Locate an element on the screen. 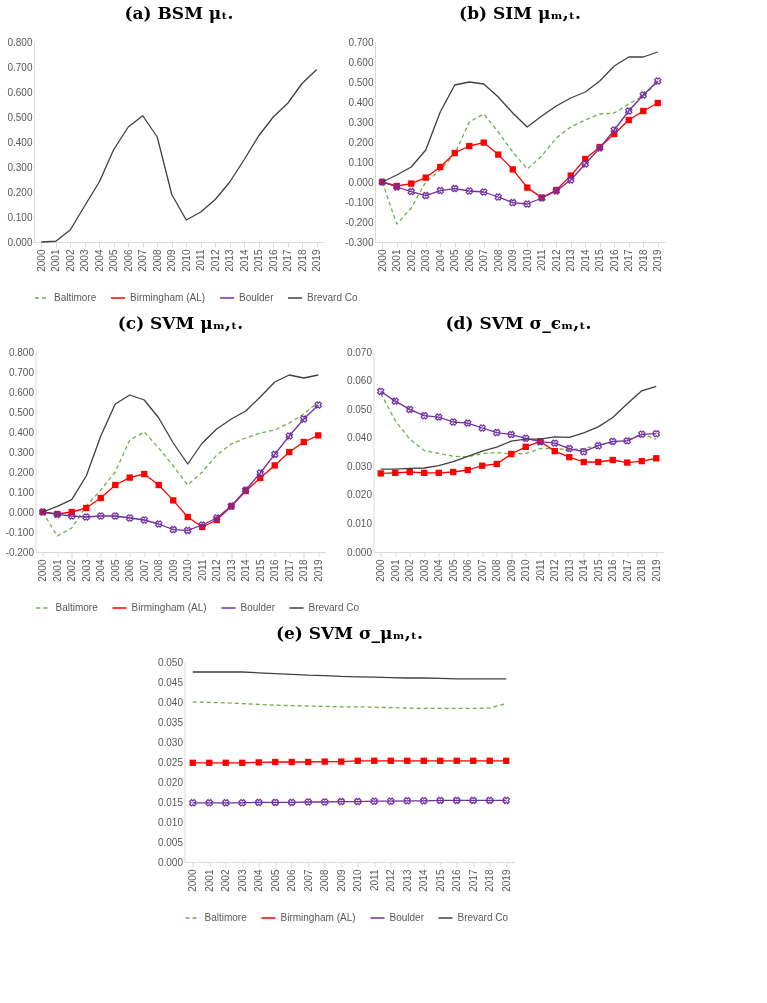 The height and width of the screenshot is (1003, 767). x-tick-label: 2009 is located at coordinates (513, 260).